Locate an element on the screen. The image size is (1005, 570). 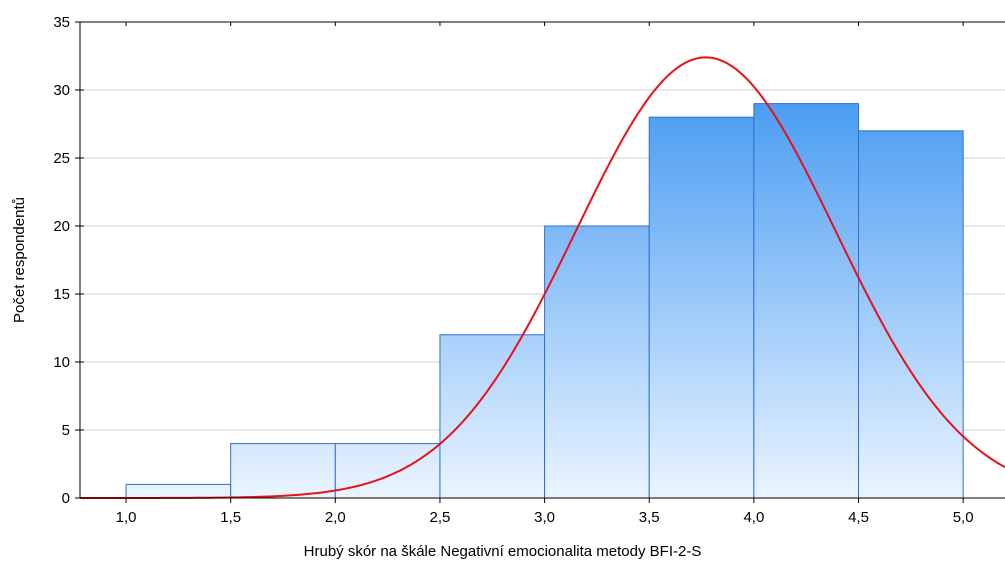
y-tick-label-10: 10 is located at coordinates (61, 362).